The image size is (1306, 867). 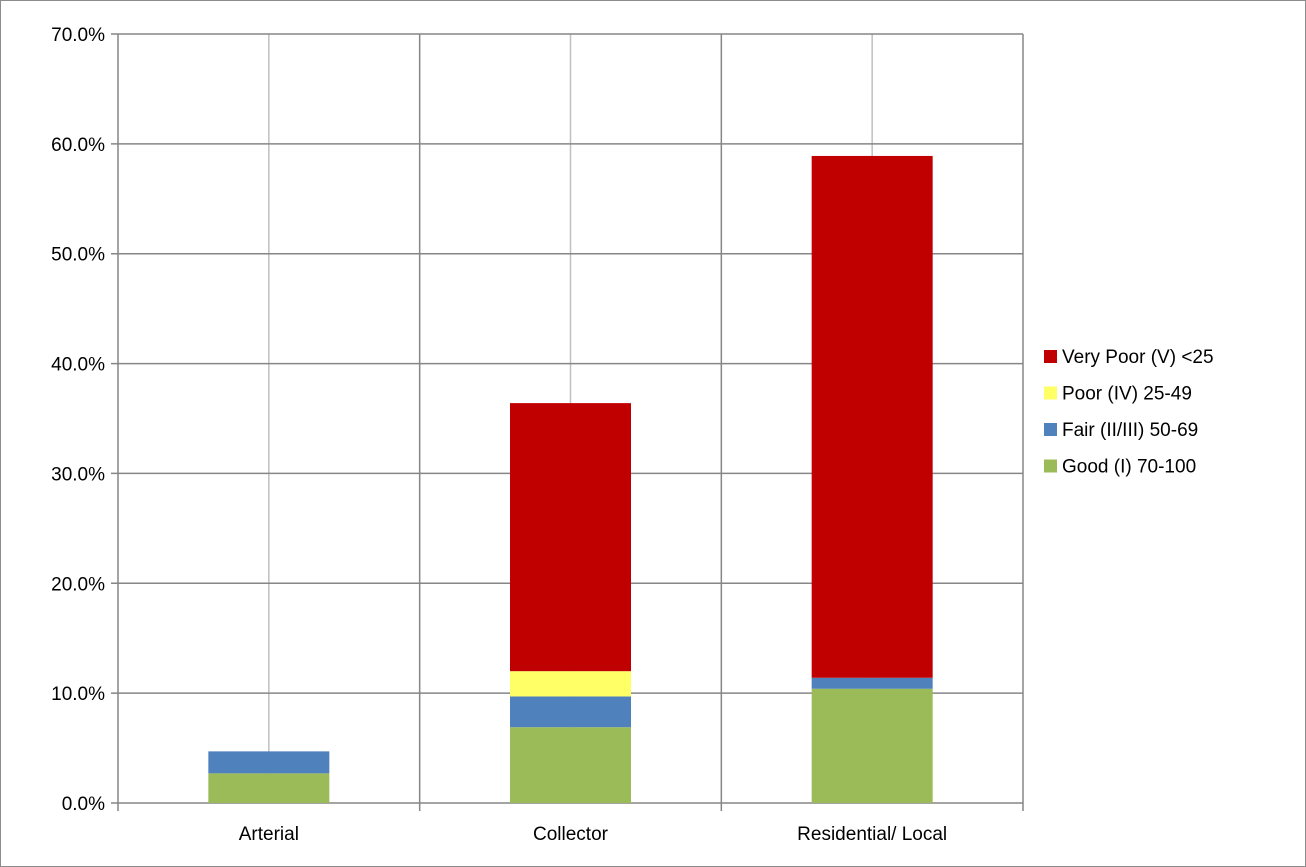 I want to click on y-tick-label: 50.0%, so click(x=78, y=255).